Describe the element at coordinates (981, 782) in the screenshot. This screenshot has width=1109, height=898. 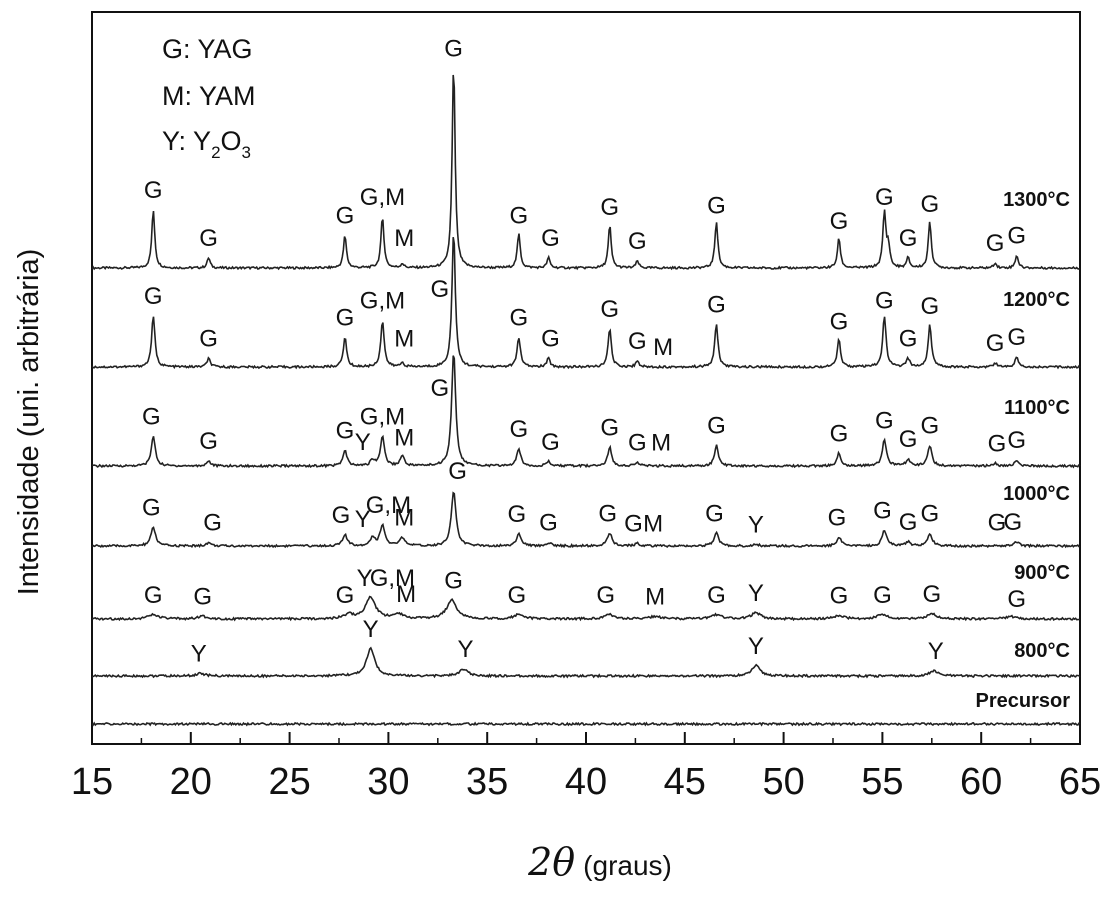
I see `x-tick-label: 60` at that location.